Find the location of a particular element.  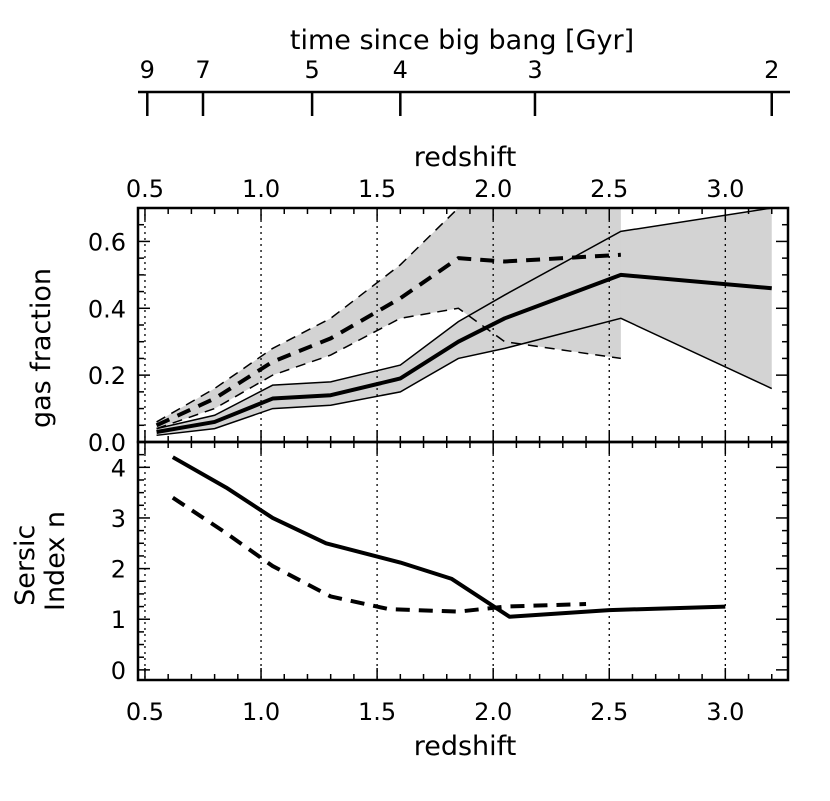

sersic-ytick-label-2: 2 is located at coordinates (118, 570).